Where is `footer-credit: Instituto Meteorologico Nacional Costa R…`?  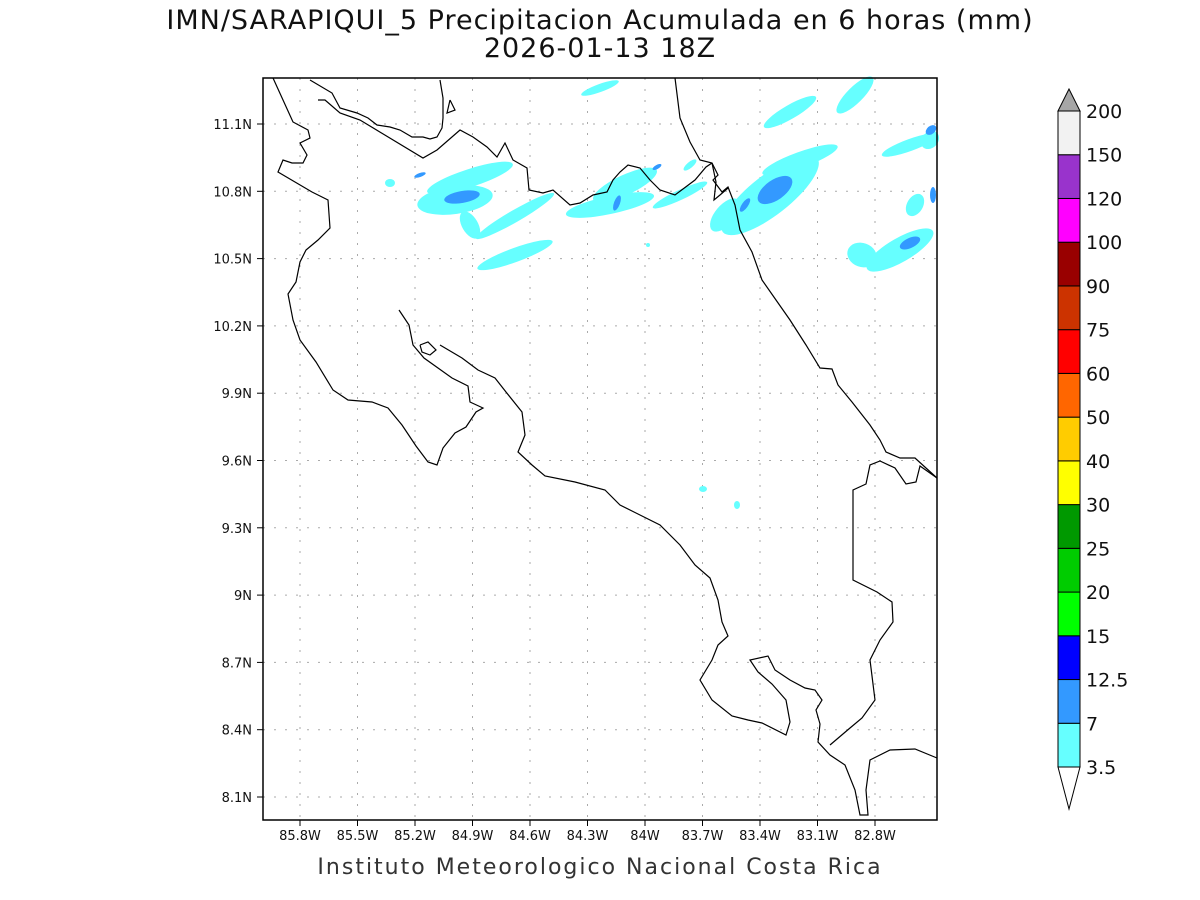 footer-credit: Instituto Meteorologico Nacional Costa R… is located at coordinates (600, 867).